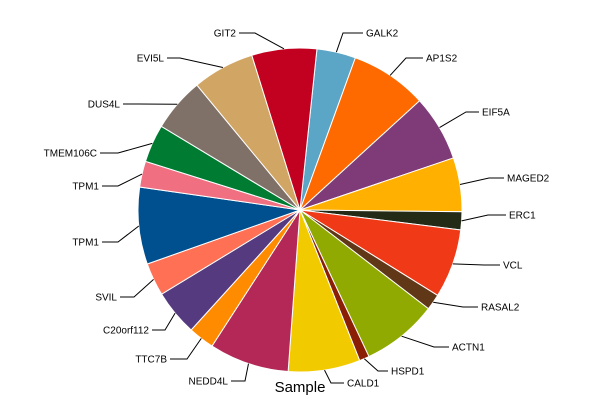 This screenshot has height=400, width=600. I want to click on slice-label-hspd1-8: HSPD1, so click(408, 372).